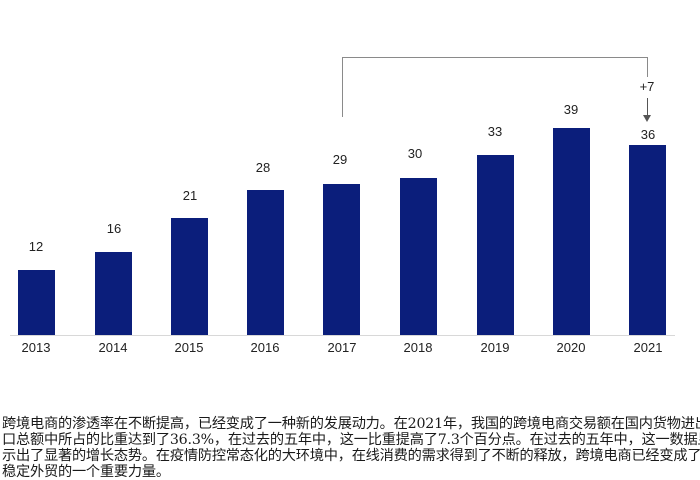 This screenshot has height=480, width=700. What do you see at coordinates (647, 240) in the screenshot?
I see `bar-2021` at bounding box center [647, 240].